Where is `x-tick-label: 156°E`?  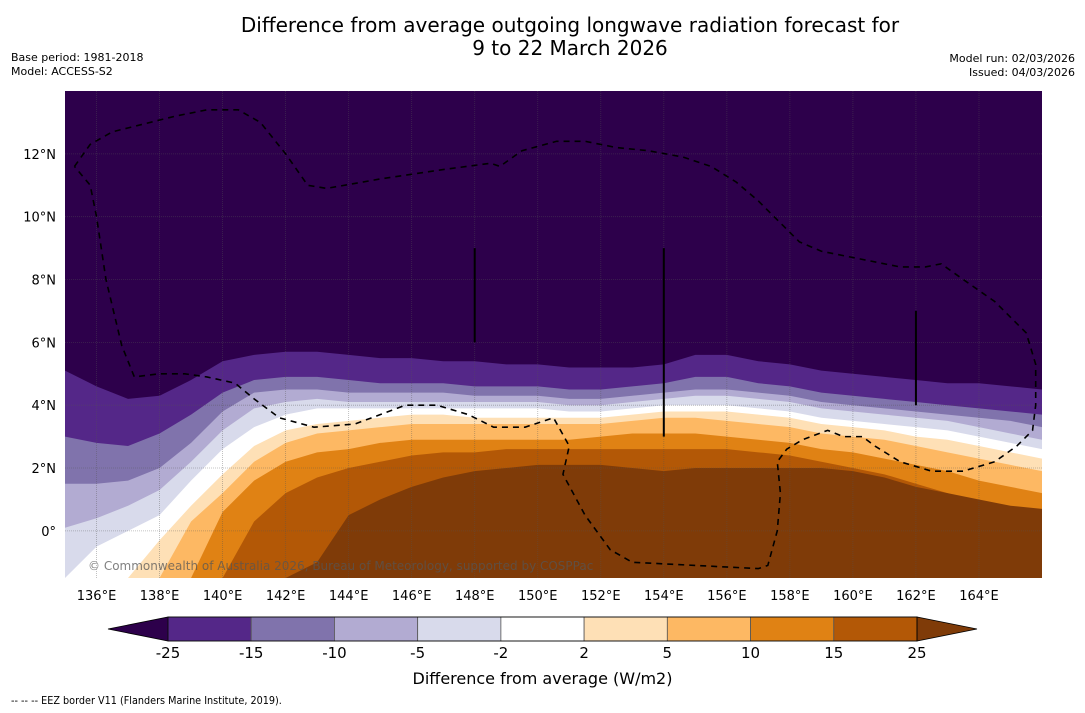
x-tick-label: 156°E is located at coordinates (727, 596).